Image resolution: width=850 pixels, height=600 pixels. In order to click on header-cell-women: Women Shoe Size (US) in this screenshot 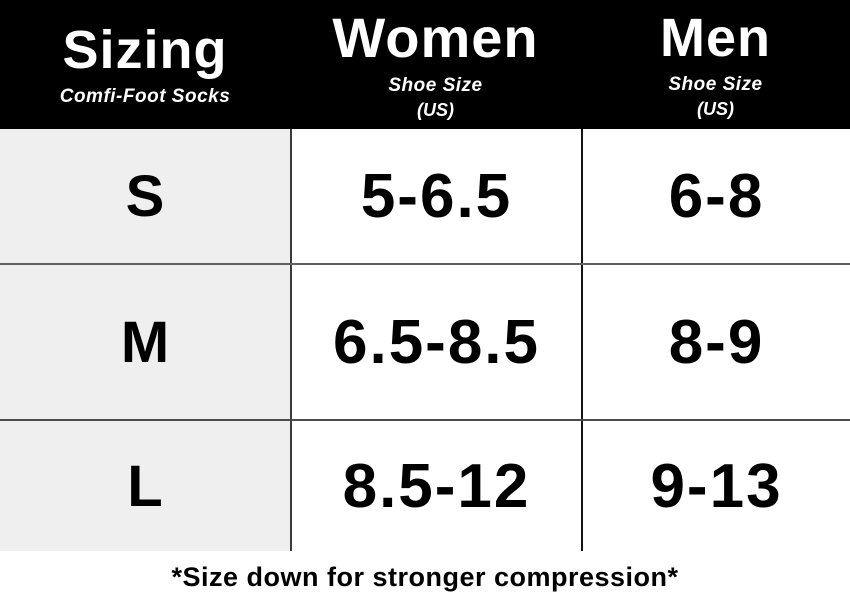, I will do `click(435, 64)`.